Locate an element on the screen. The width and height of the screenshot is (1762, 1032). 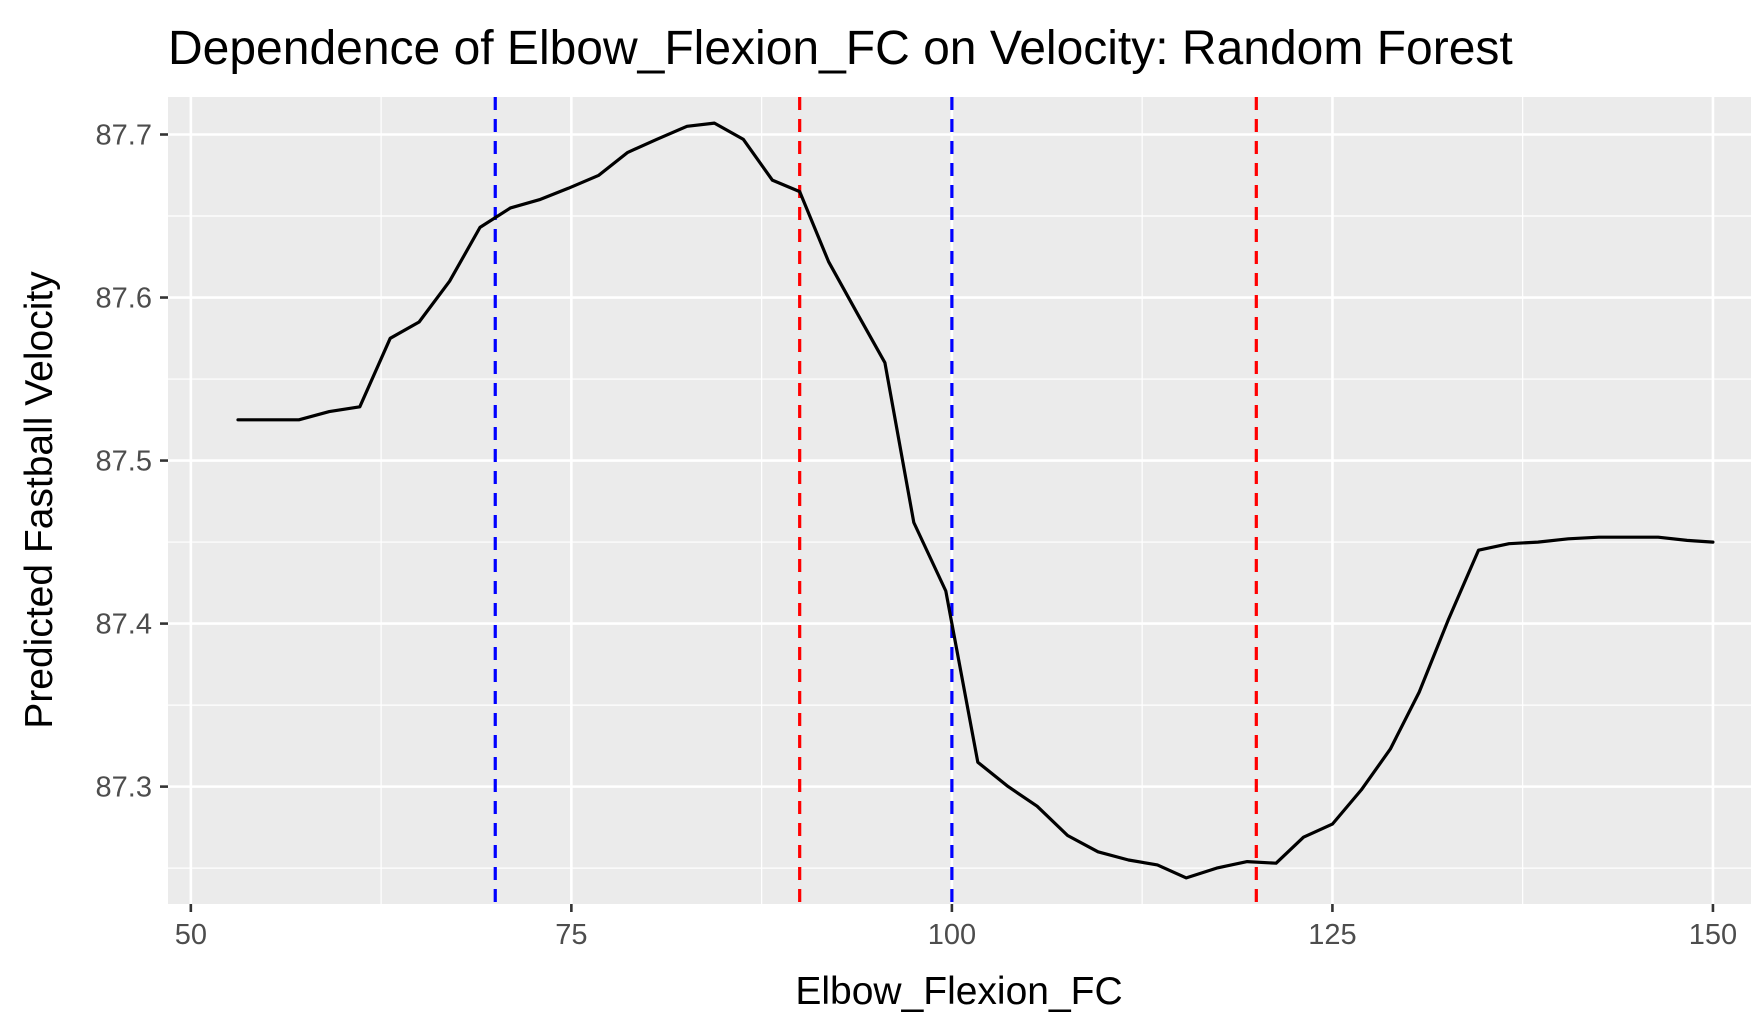
y-tick-label: 87.3 is located at coordinates (124, 788).